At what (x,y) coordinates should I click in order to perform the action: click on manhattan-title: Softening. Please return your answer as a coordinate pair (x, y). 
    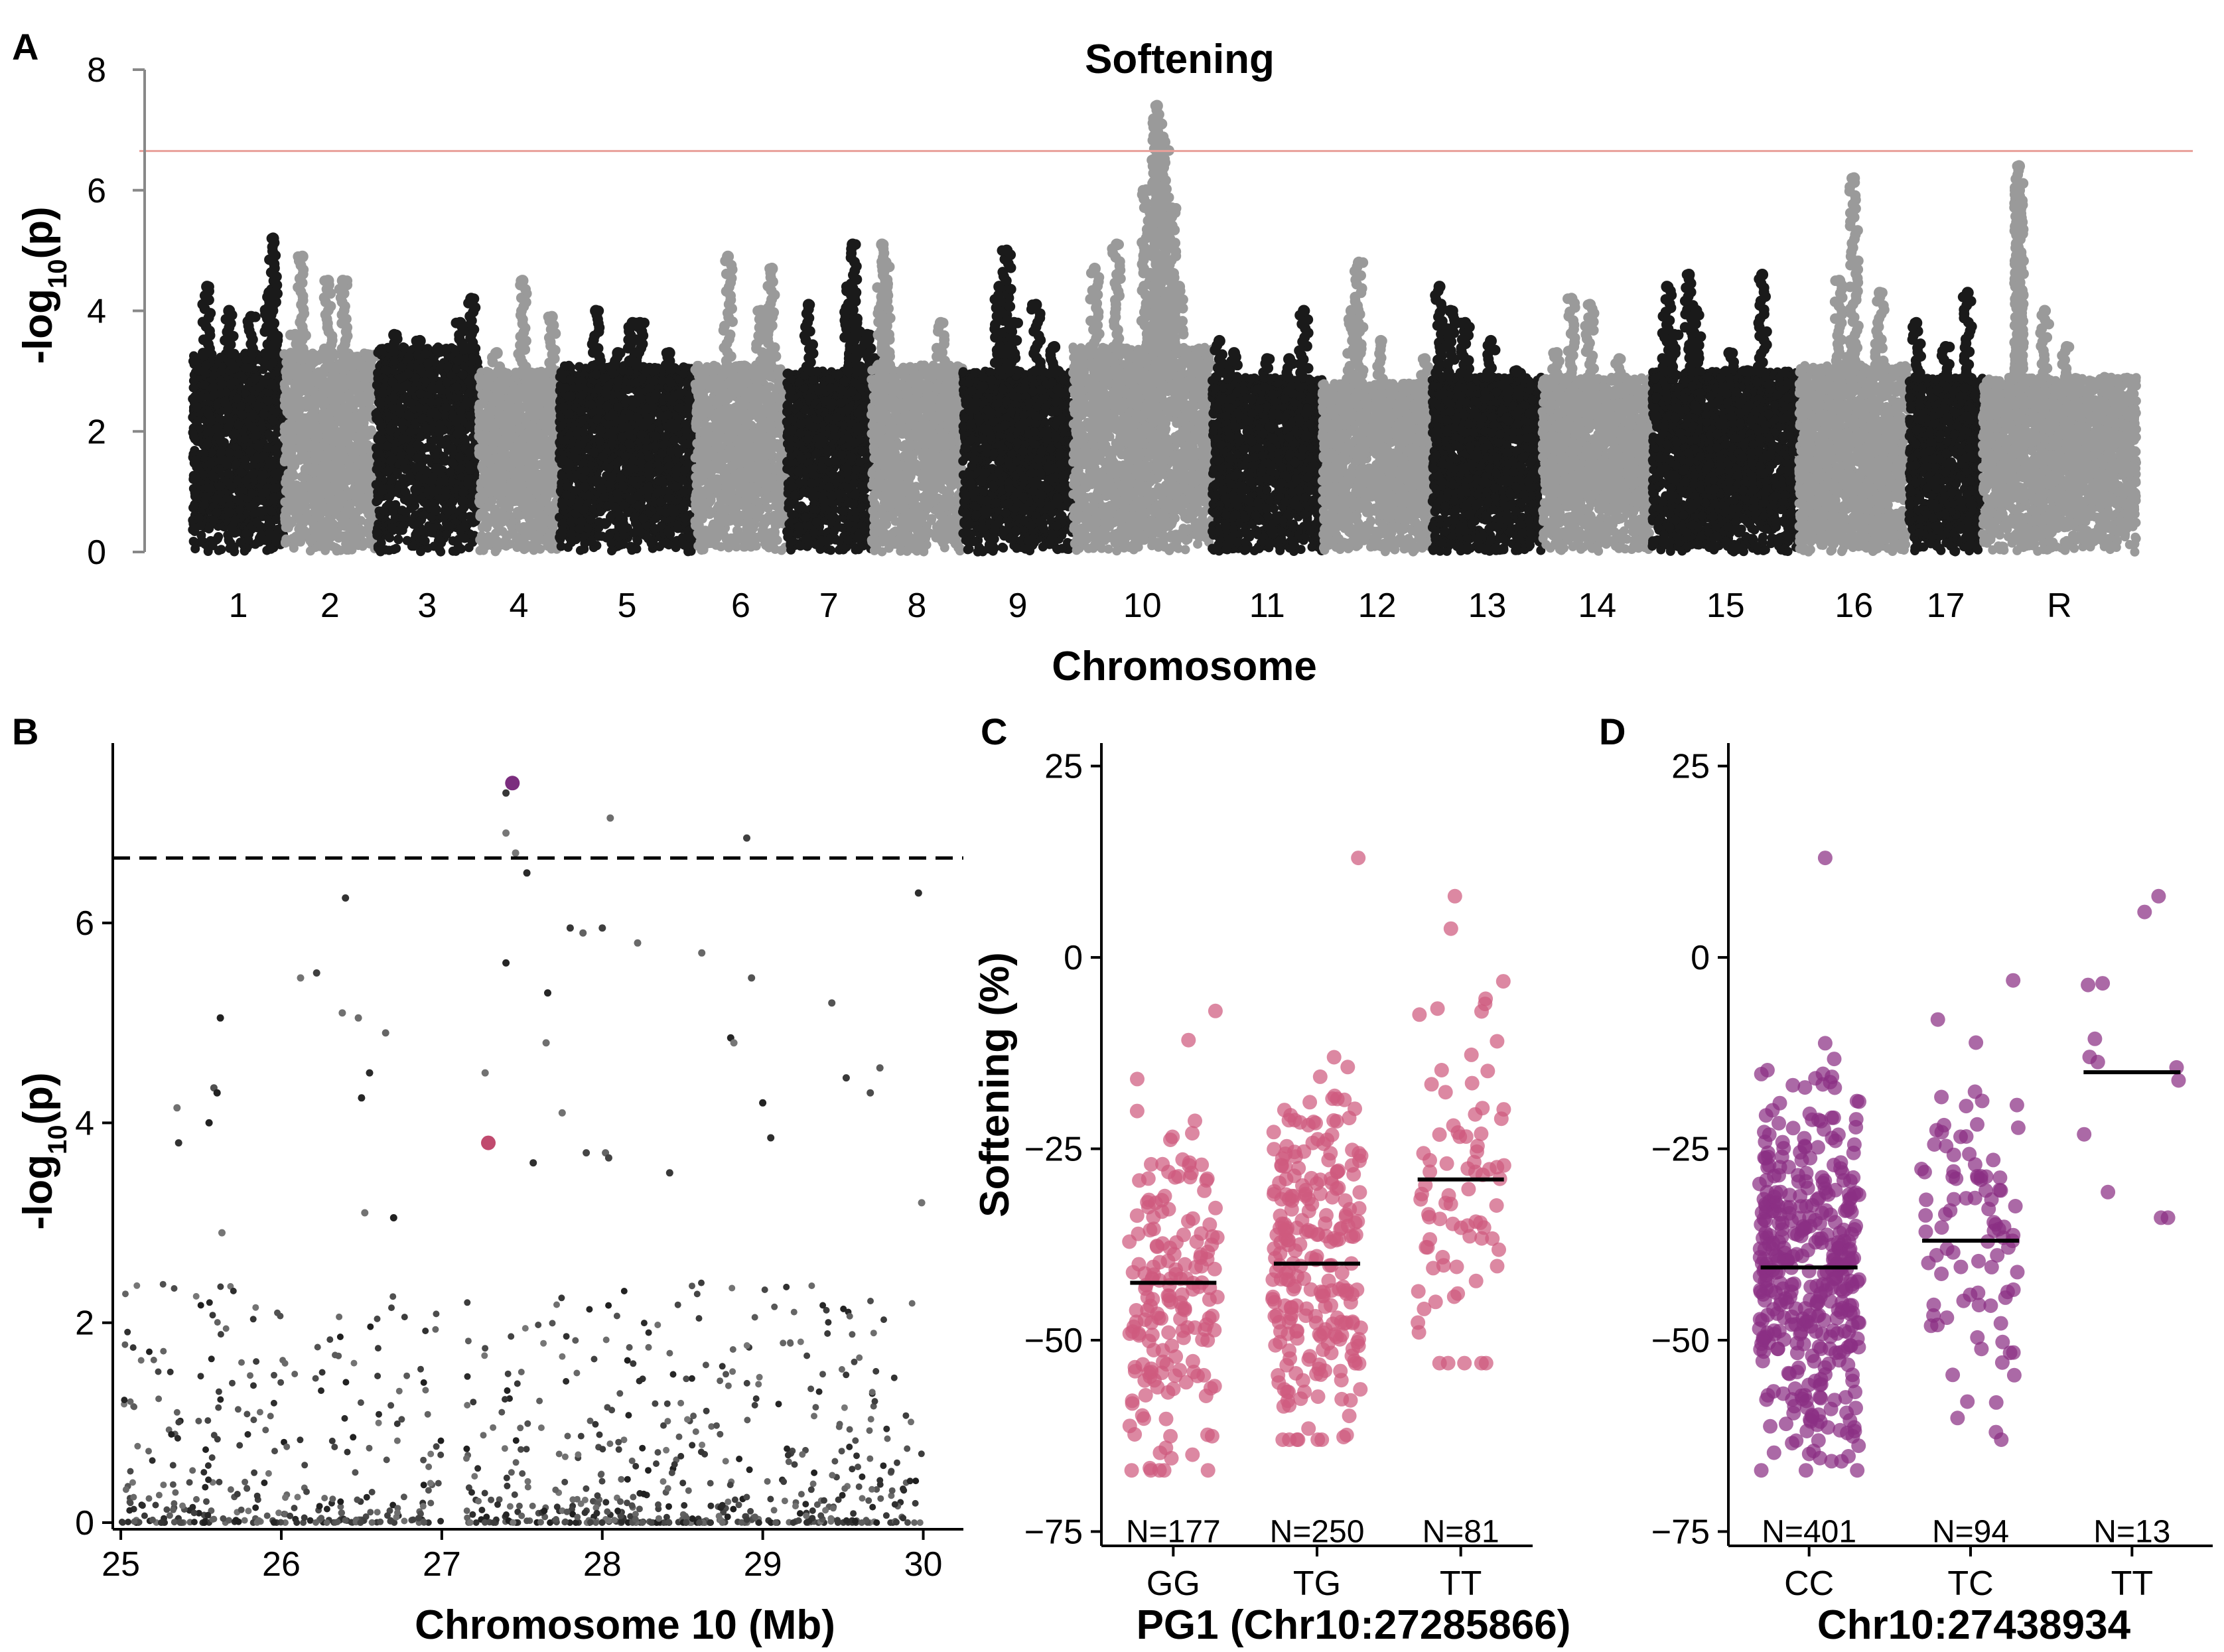
    Looking at the image, I should click on (1180, 59).